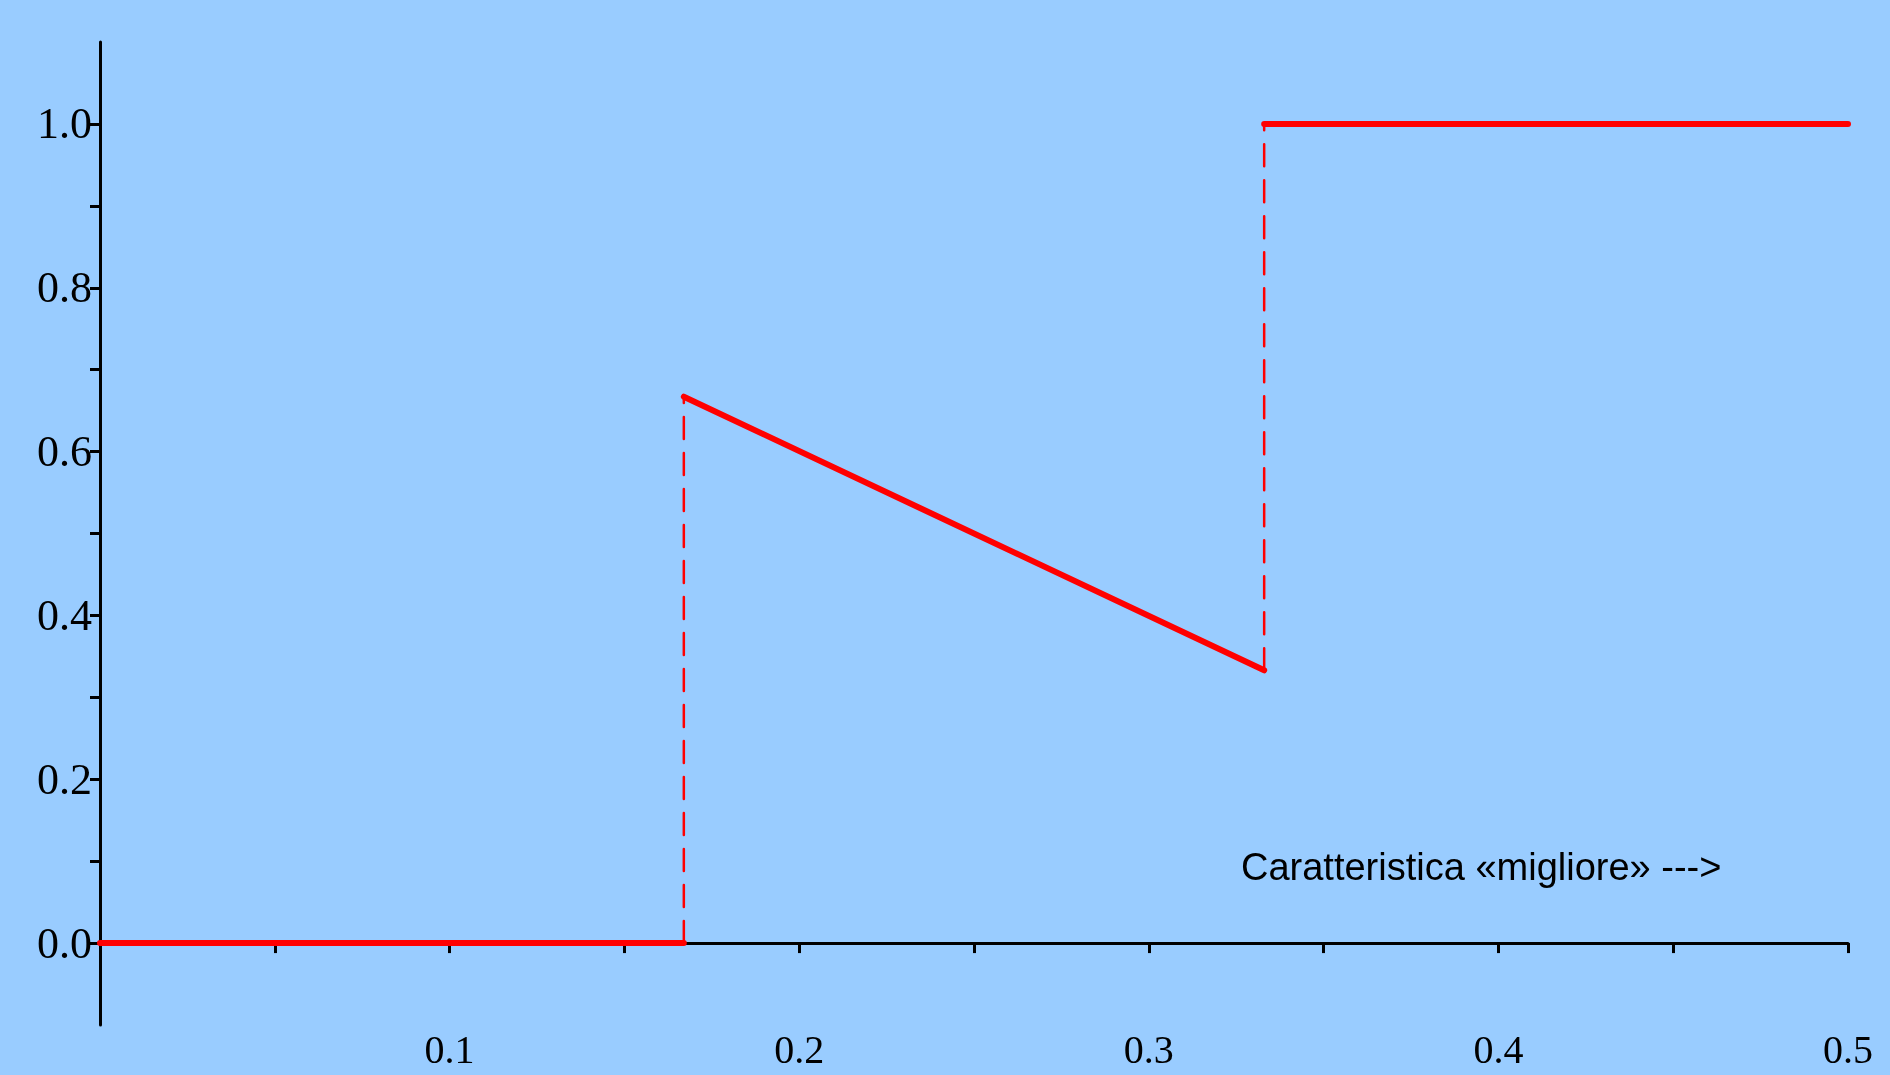 Image resolution: width=1890 pixels, height=1075 pixels. I want to click on x-tick-label: 0.5, so click(1848, 1049).